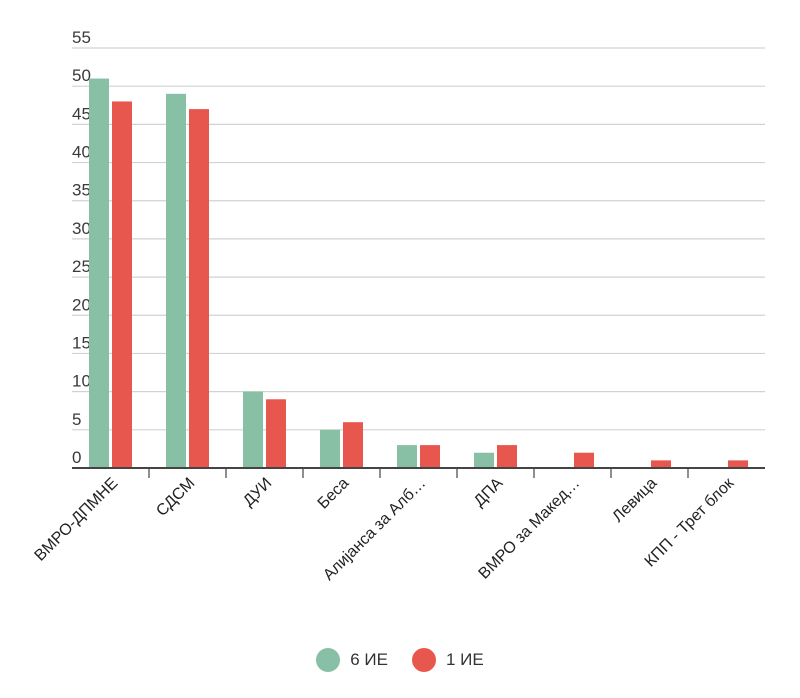 This screenshot has height=698, width=800. Describe the element at coordinates (81, 247) in the screenshot. I see `y-axis-ticks: 0 5 10 15 20 25 30 35 40 45 50 55` at that location.